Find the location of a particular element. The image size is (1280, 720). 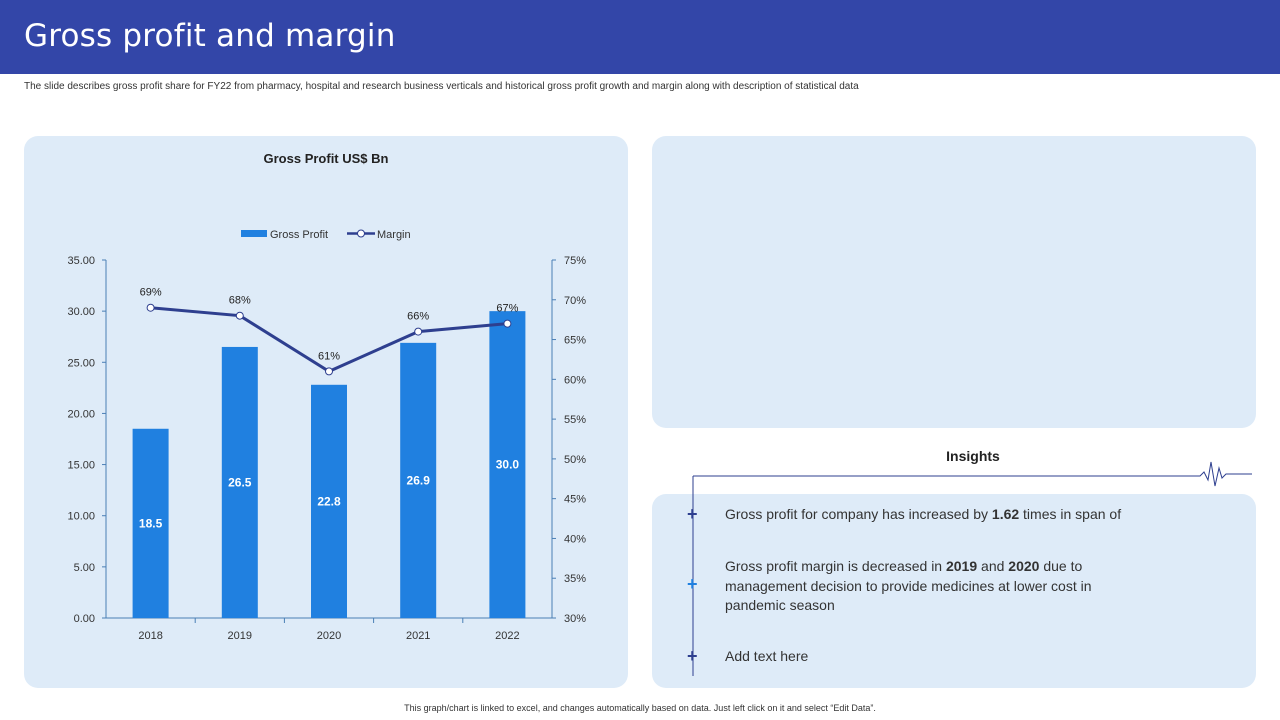

margin-data-label: 61% is located at coordinates (329, 356).